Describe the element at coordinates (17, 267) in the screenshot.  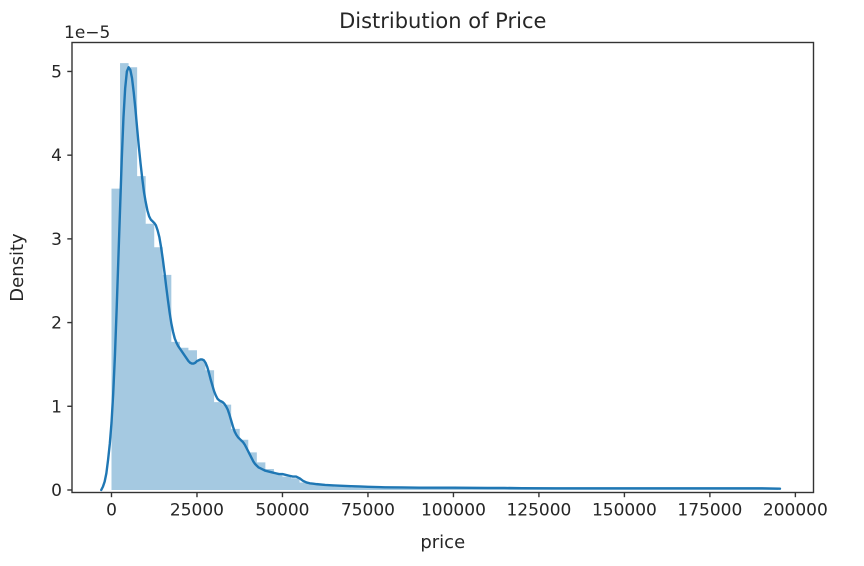
I see `y-axis-label: Density` at that location.